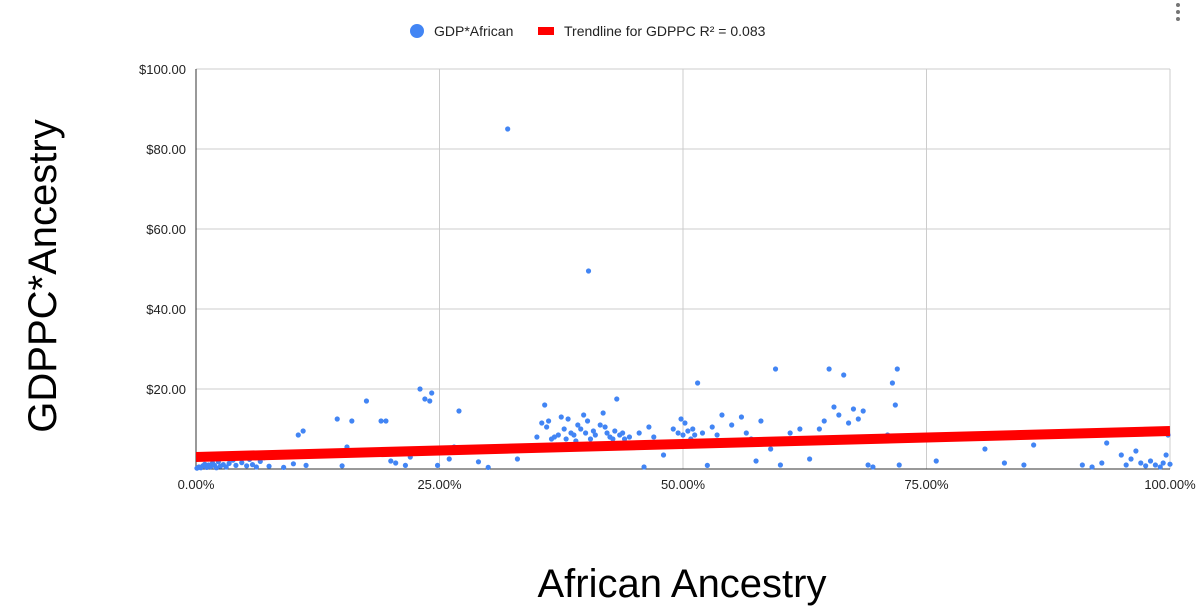  I want to click on x-tick-label: 75.00%, so click(926, 484).